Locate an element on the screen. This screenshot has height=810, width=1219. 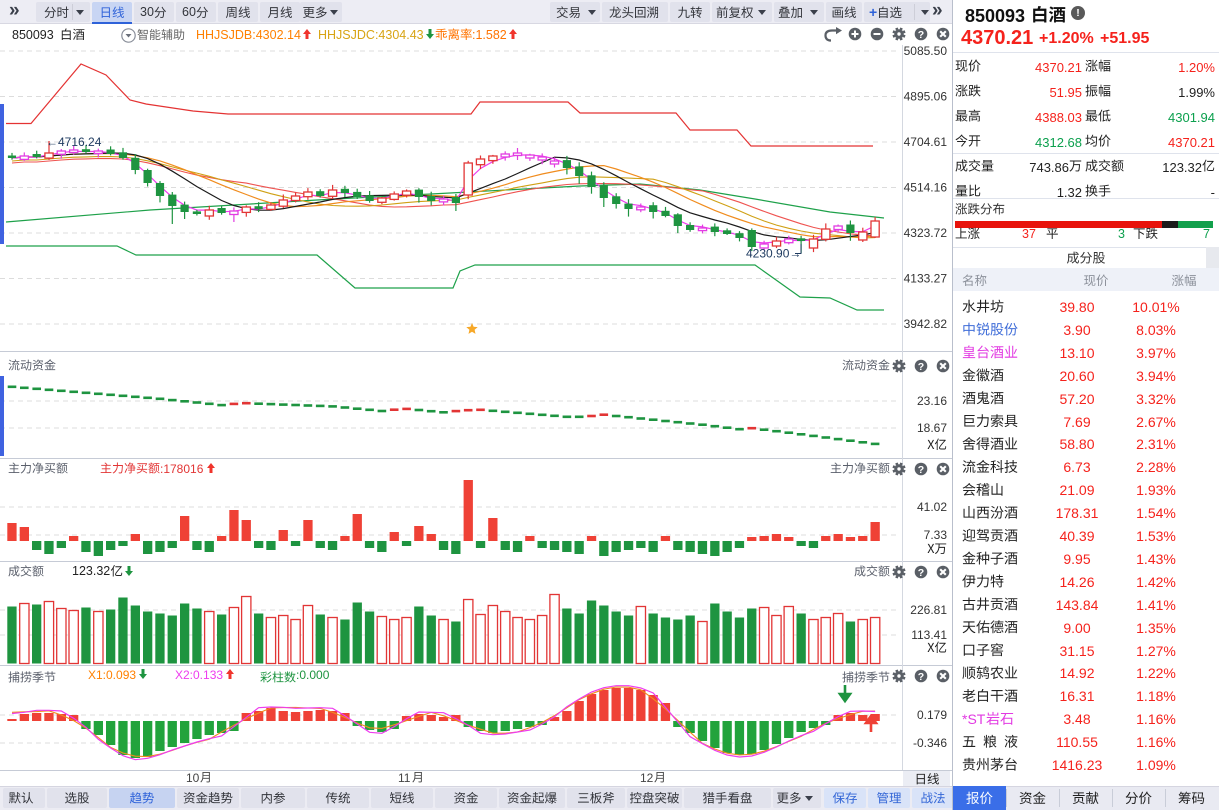
svg-text: 4895.06 is located at coordinates (926, 97).